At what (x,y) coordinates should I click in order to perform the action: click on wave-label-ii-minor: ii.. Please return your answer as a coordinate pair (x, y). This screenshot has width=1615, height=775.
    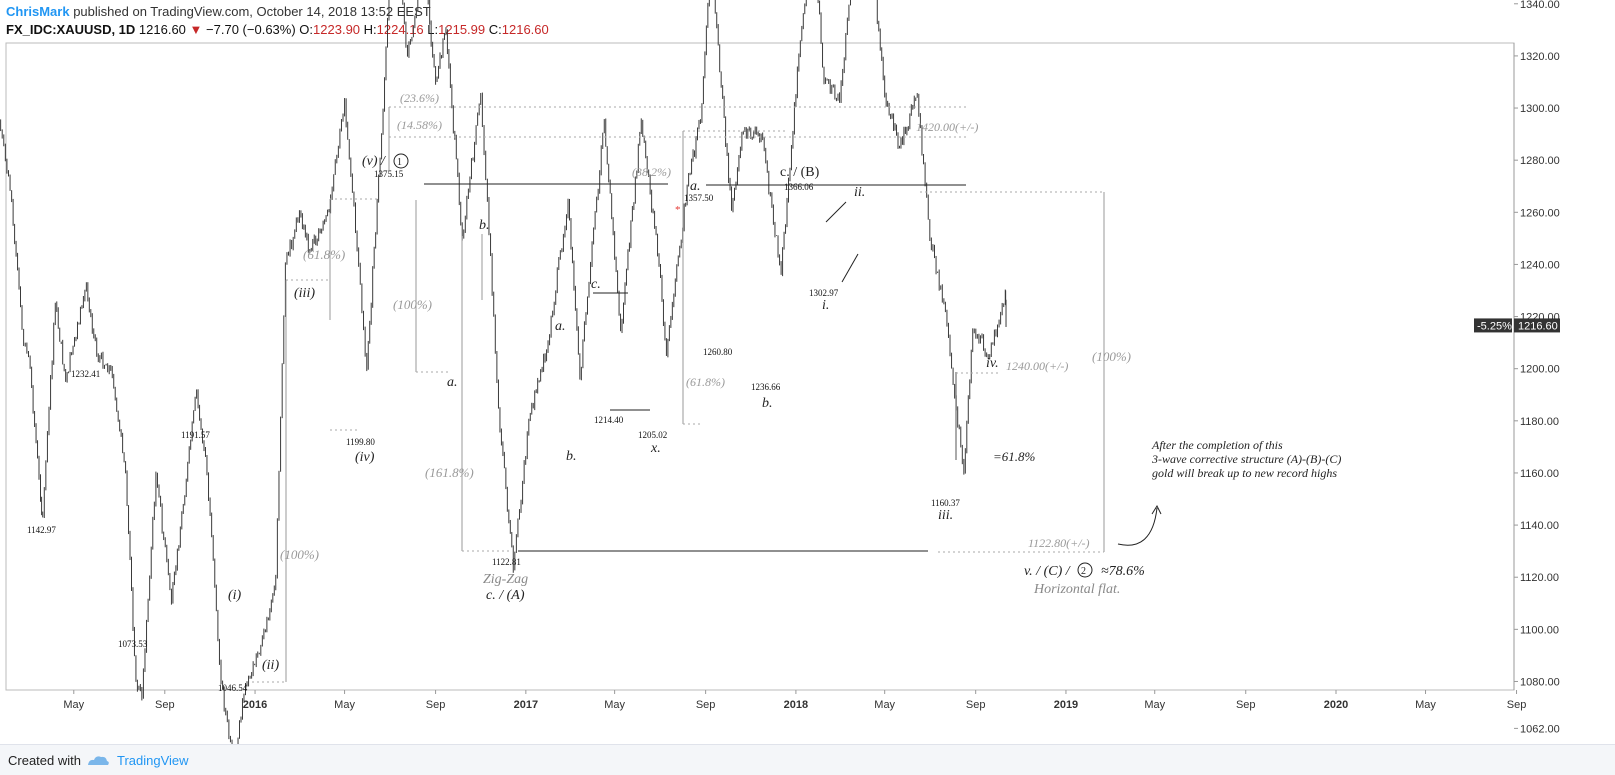
    Looking at the image, I should click on (859, 192).